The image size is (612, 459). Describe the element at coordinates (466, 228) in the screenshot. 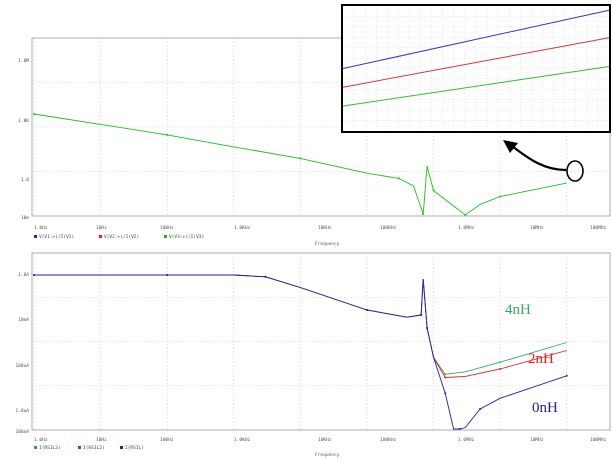

I see `top-x-tick-6: 1.0MHz` at that location.